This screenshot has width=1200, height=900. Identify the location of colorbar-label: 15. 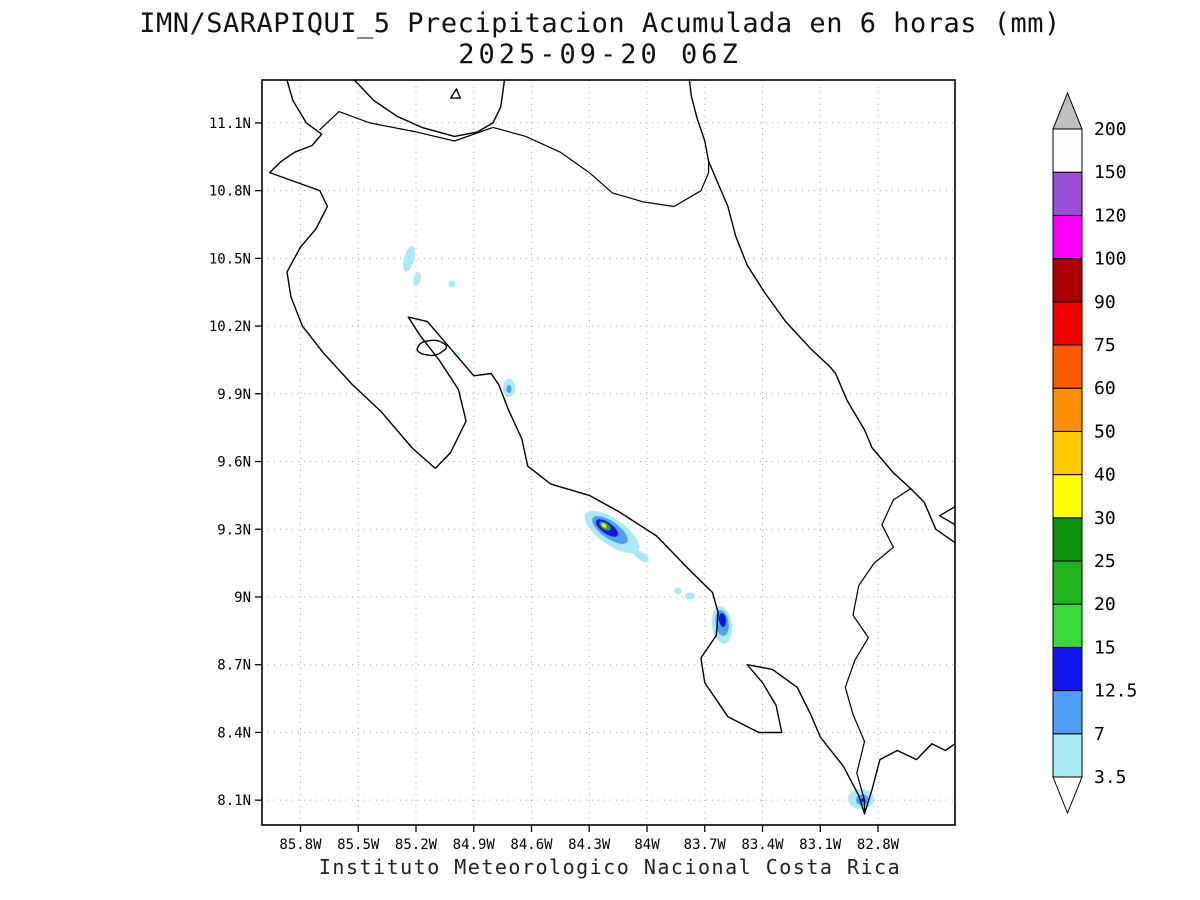
(1105, 647).